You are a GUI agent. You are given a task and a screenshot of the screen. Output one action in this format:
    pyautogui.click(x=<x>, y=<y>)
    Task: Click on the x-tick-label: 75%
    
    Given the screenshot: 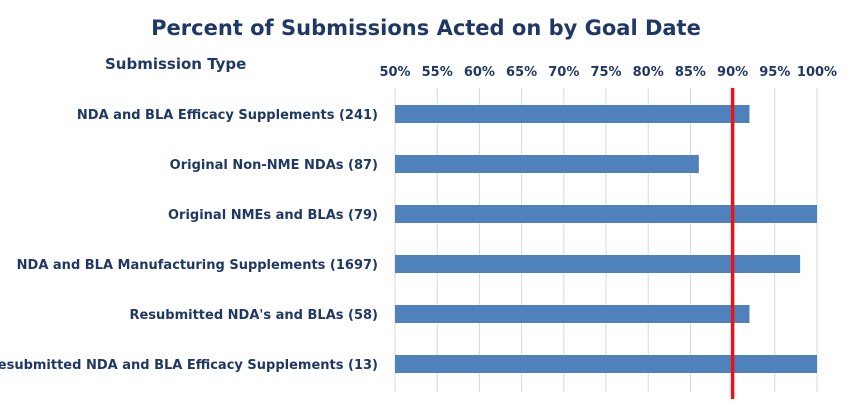 What is the action you would take?
    pyautogui.click(x=605, y=72)
    